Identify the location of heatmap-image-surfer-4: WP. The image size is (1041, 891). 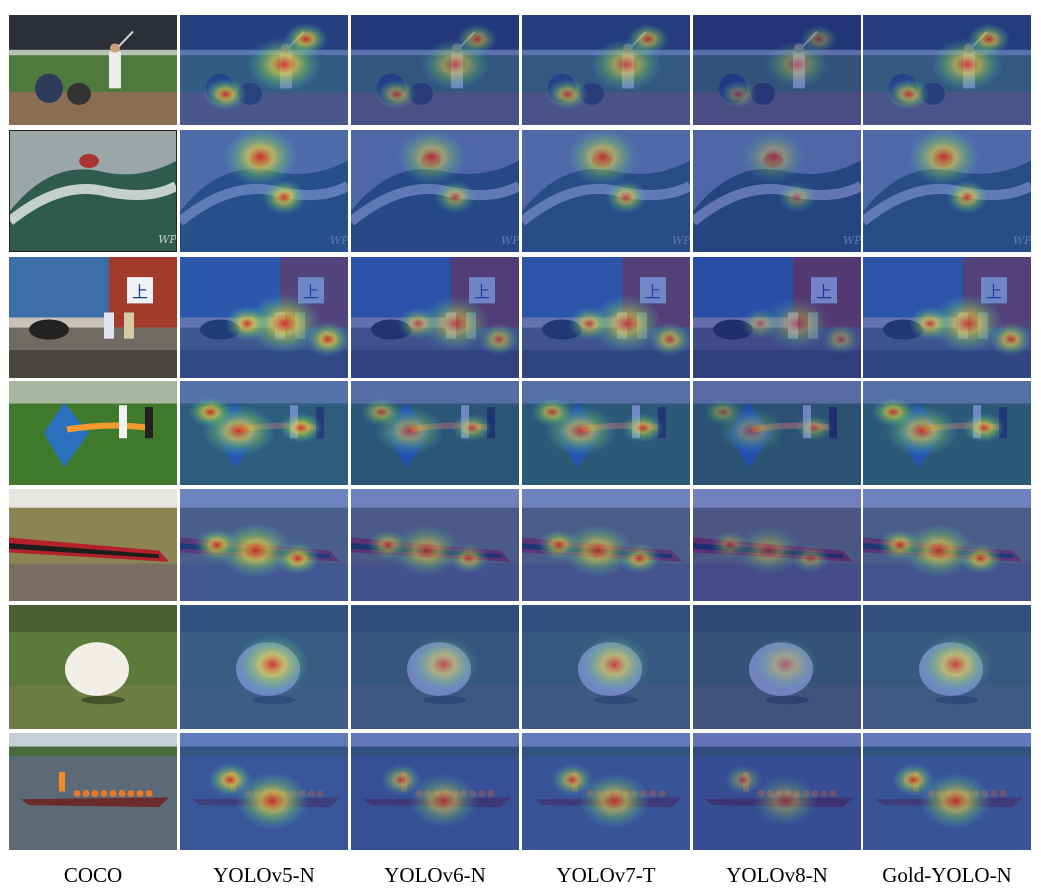
(606, 191).